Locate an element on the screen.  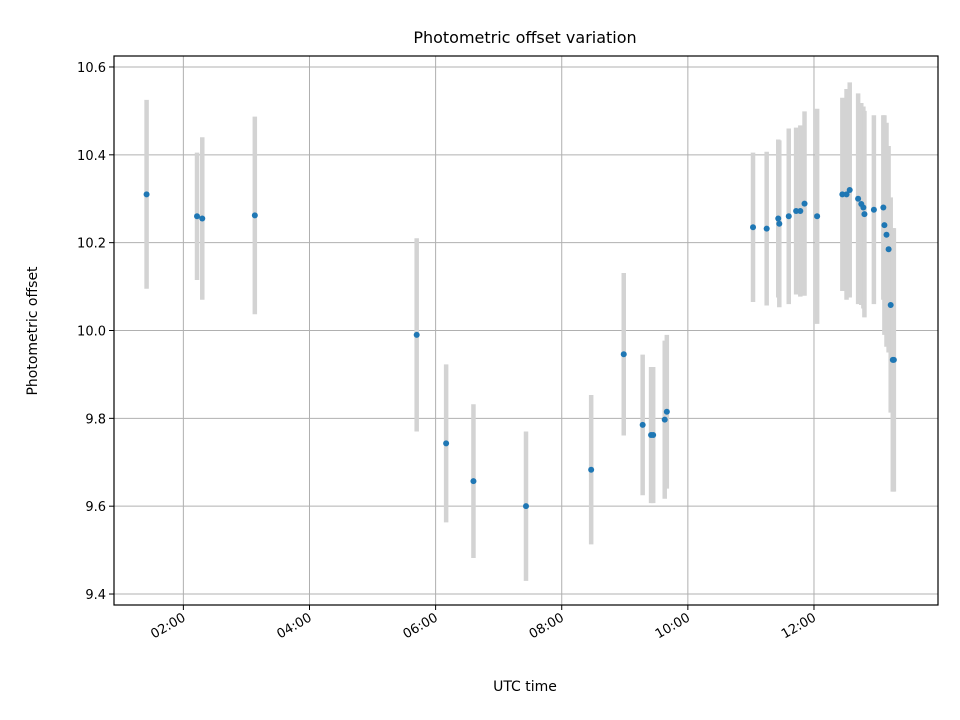
x-tick-label: 12:00 is located at coordinates (799, 626).